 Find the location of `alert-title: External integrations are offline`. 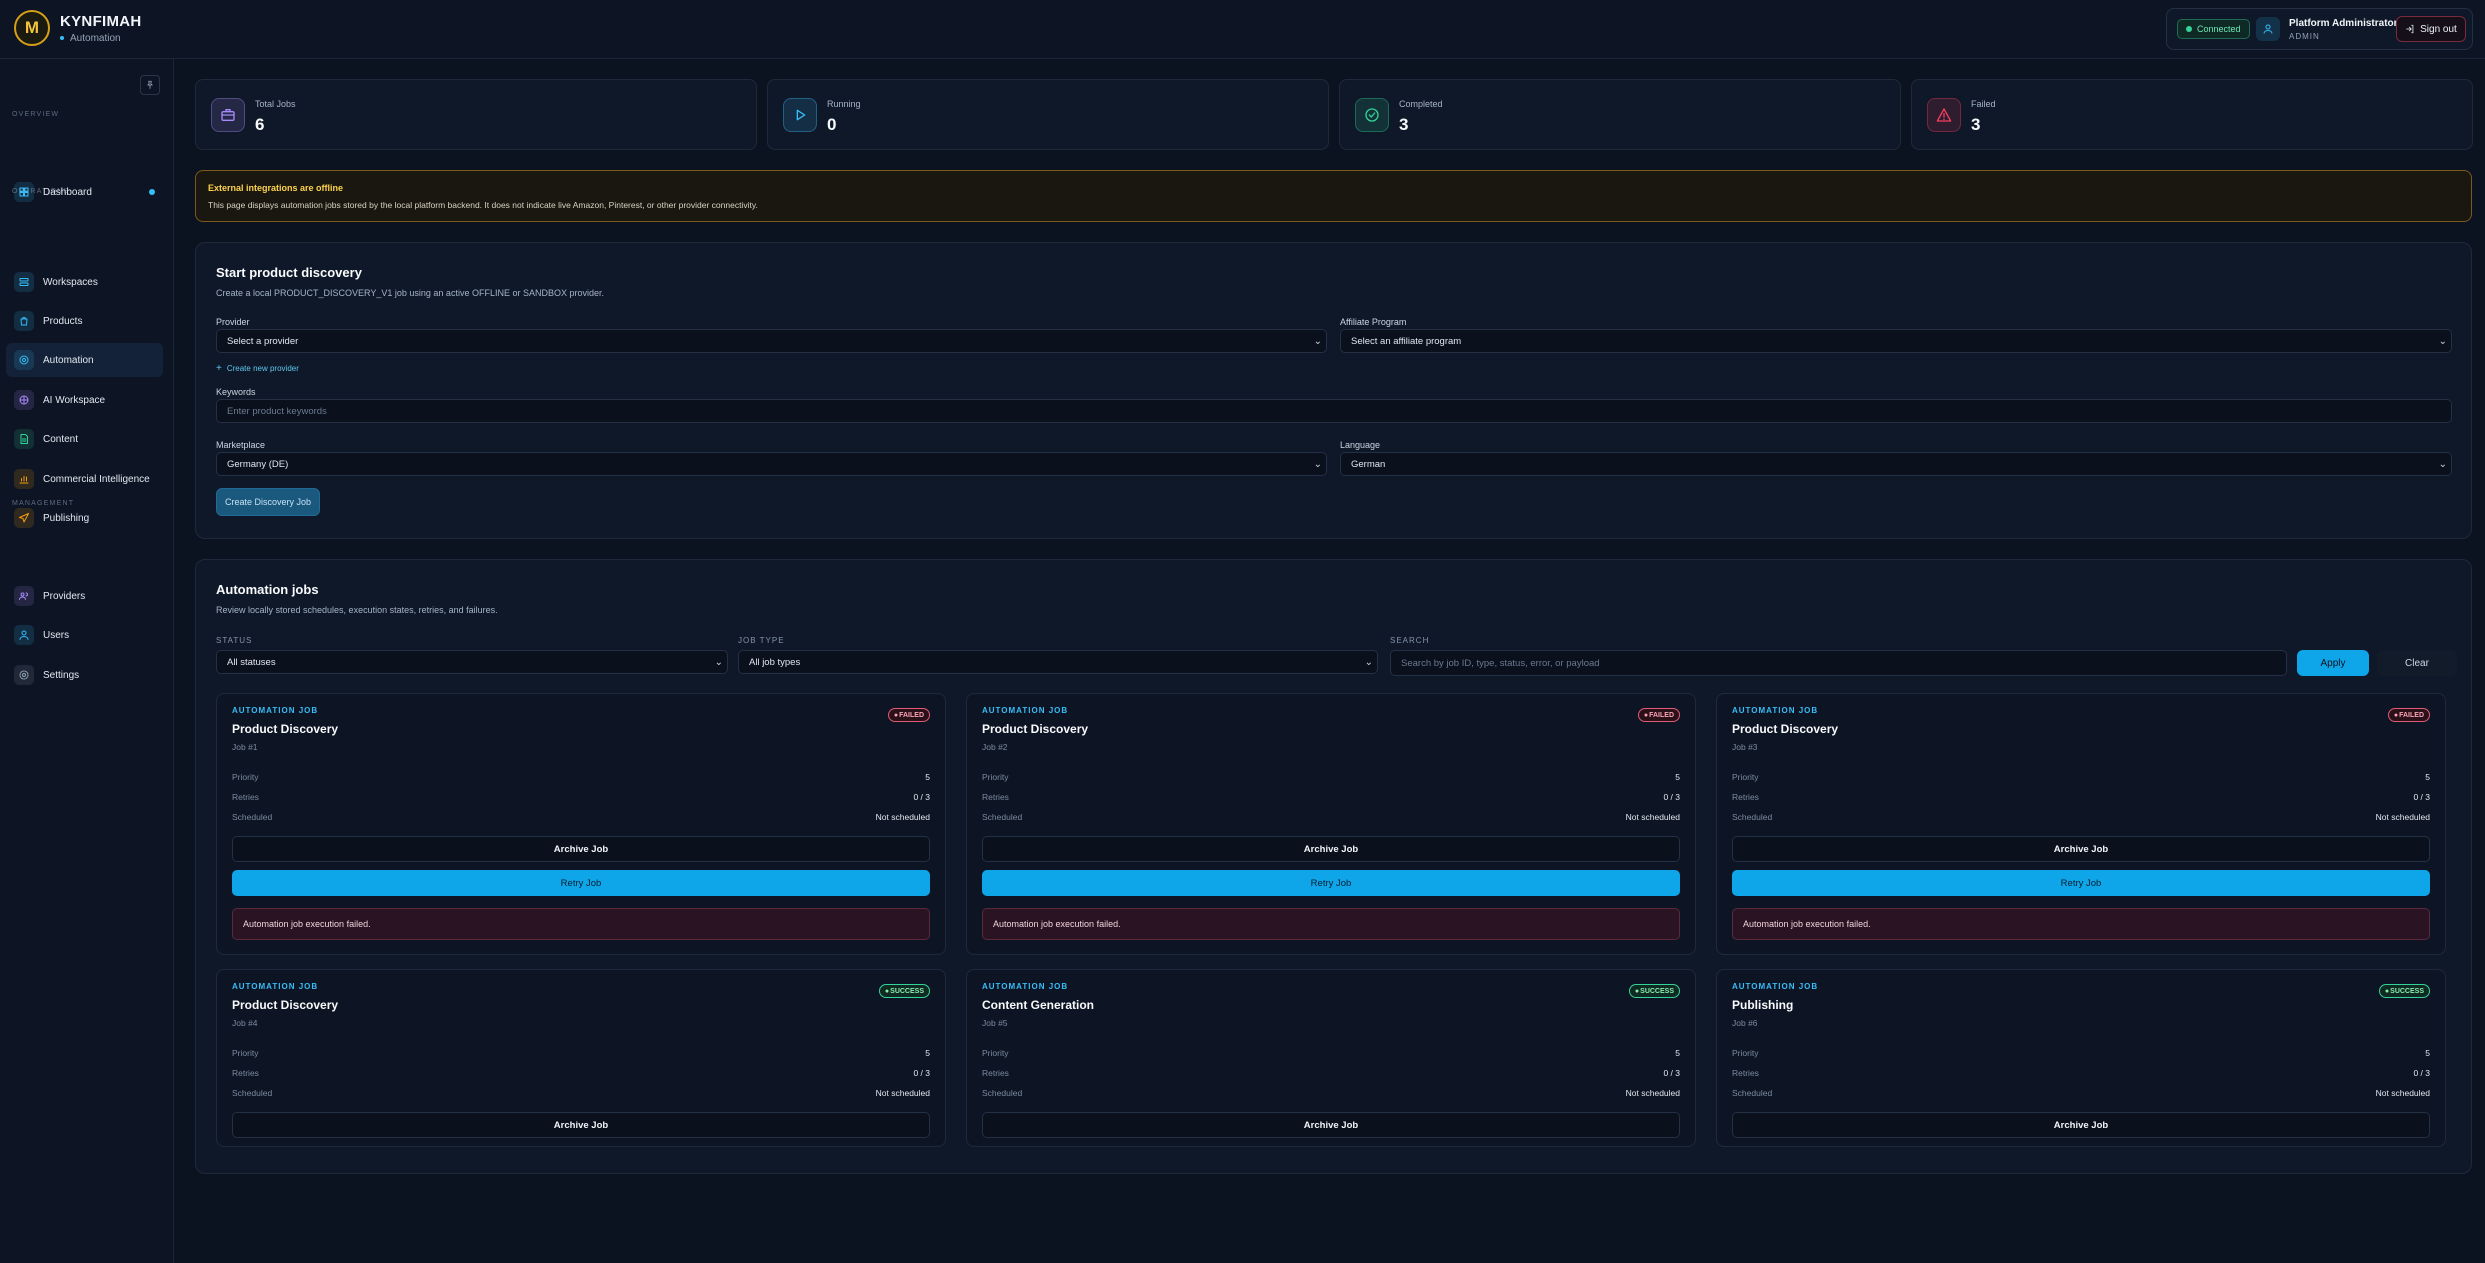

alert-title: External integrations are offline is located at coordinates (276, 188).